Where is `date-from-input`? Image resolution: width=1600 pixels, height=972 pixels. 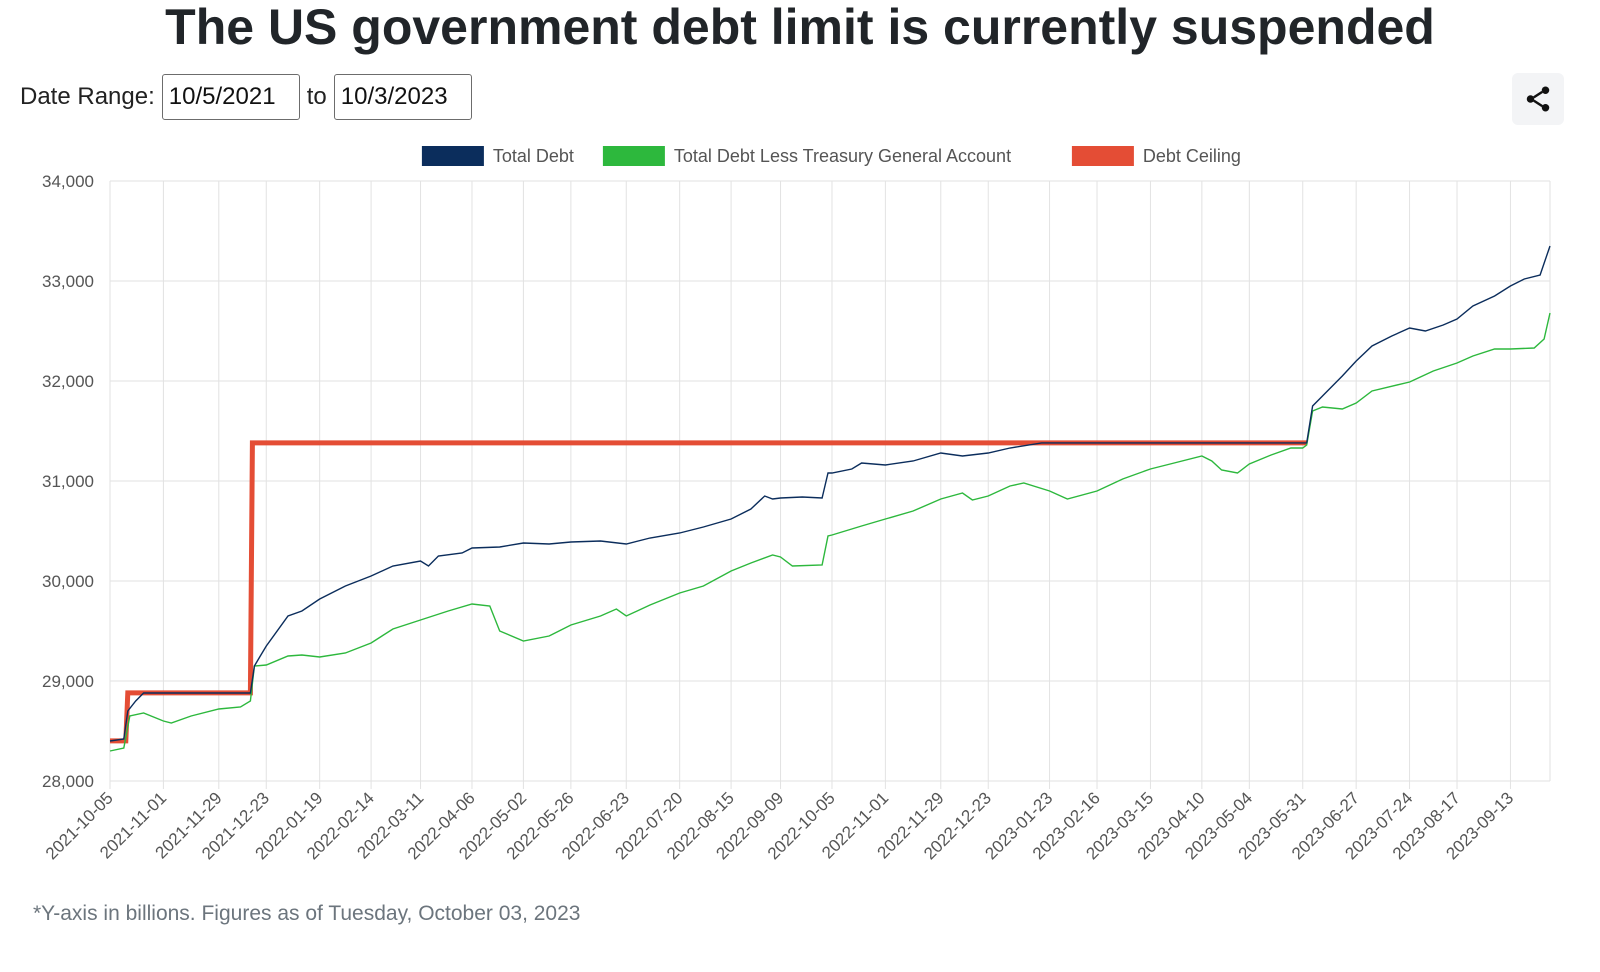 date-from-input is located at coordinates (230, 97).